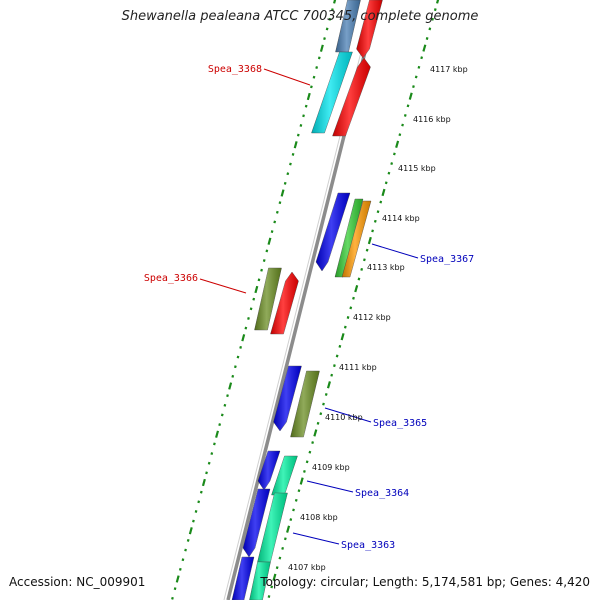 The width and height of the screenshot is (600, 600). Describe the element at coordinates (368, 545) in the screenshot. I see `gene-label: Spea_3363` at that location.